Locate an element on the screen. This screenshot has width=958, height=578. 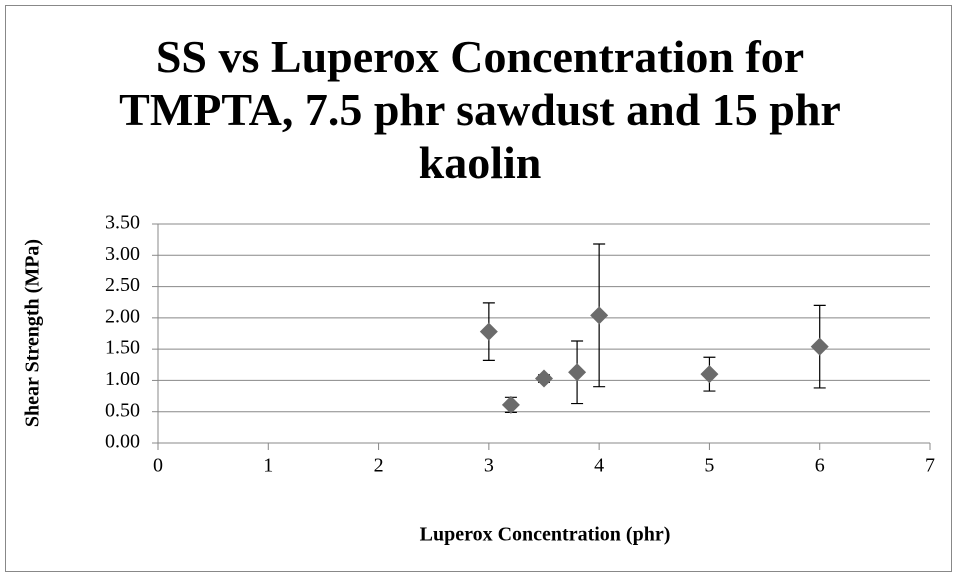
y-axis-title: Shear Strength (MPa) is located at coordinates (33, 333).